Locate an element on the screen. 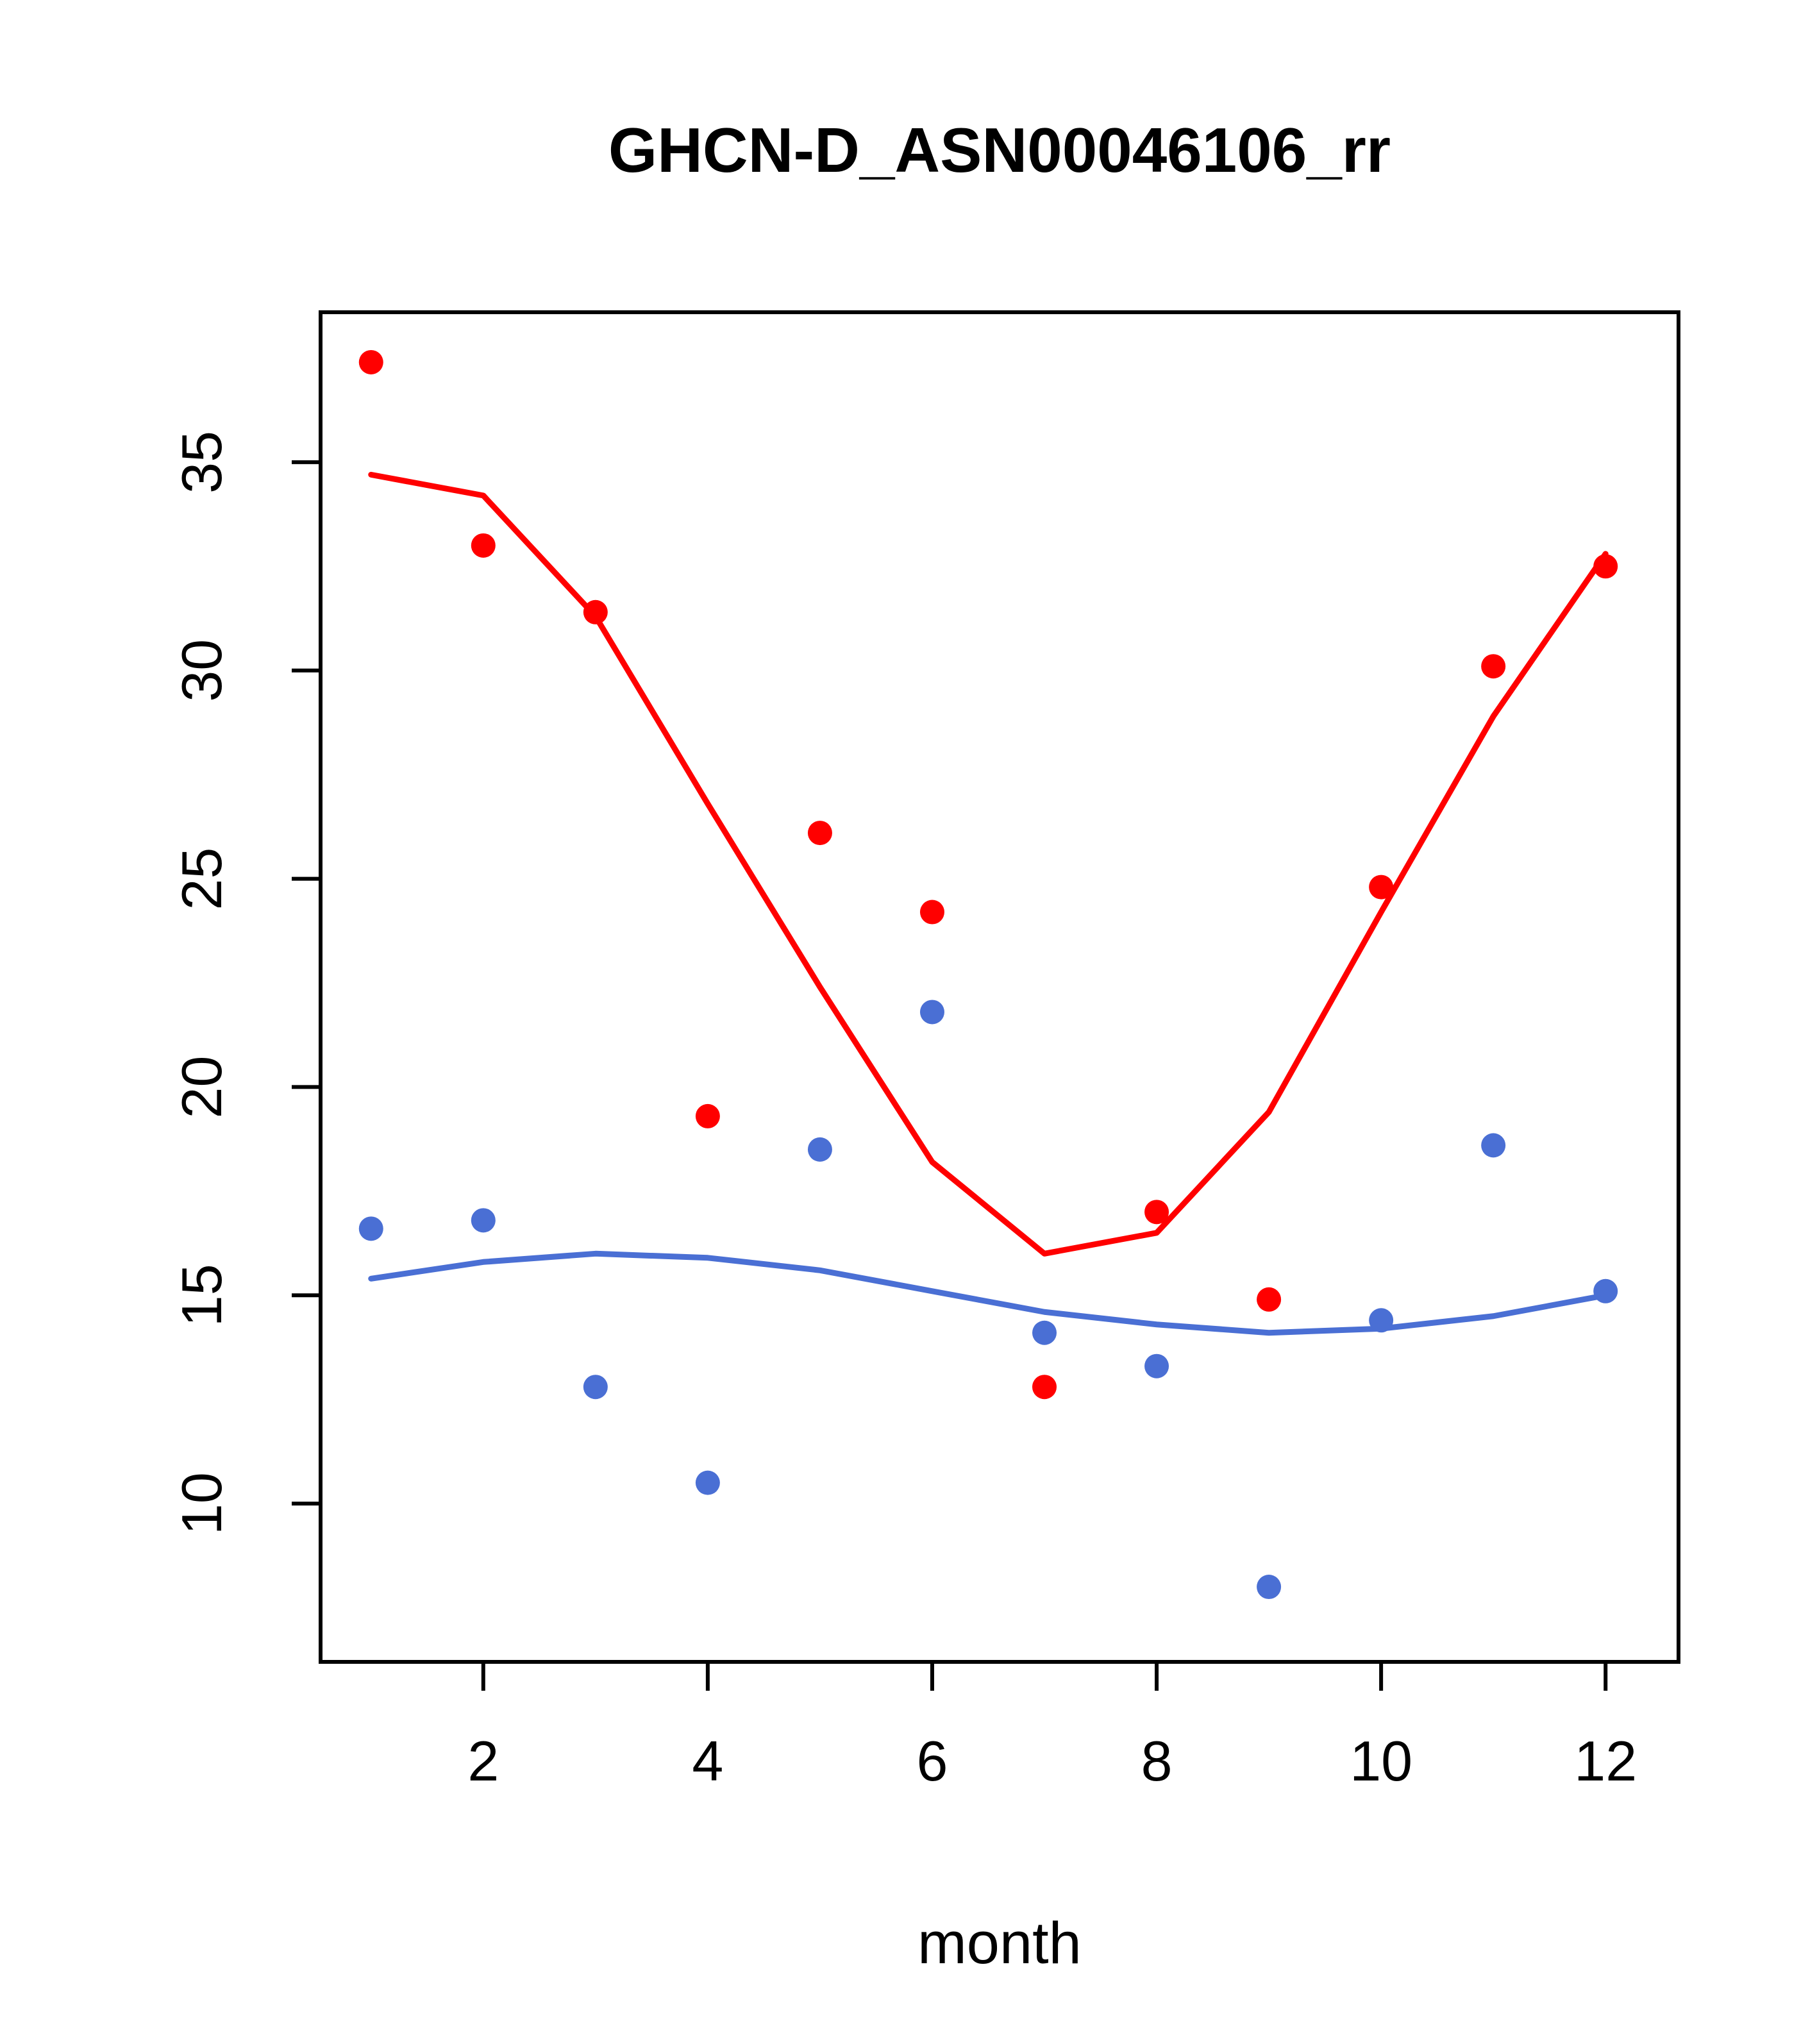 The width and height of the screenshot is (1817, 2044). y-tick-label: 25 is located at coordinates (201, 879).